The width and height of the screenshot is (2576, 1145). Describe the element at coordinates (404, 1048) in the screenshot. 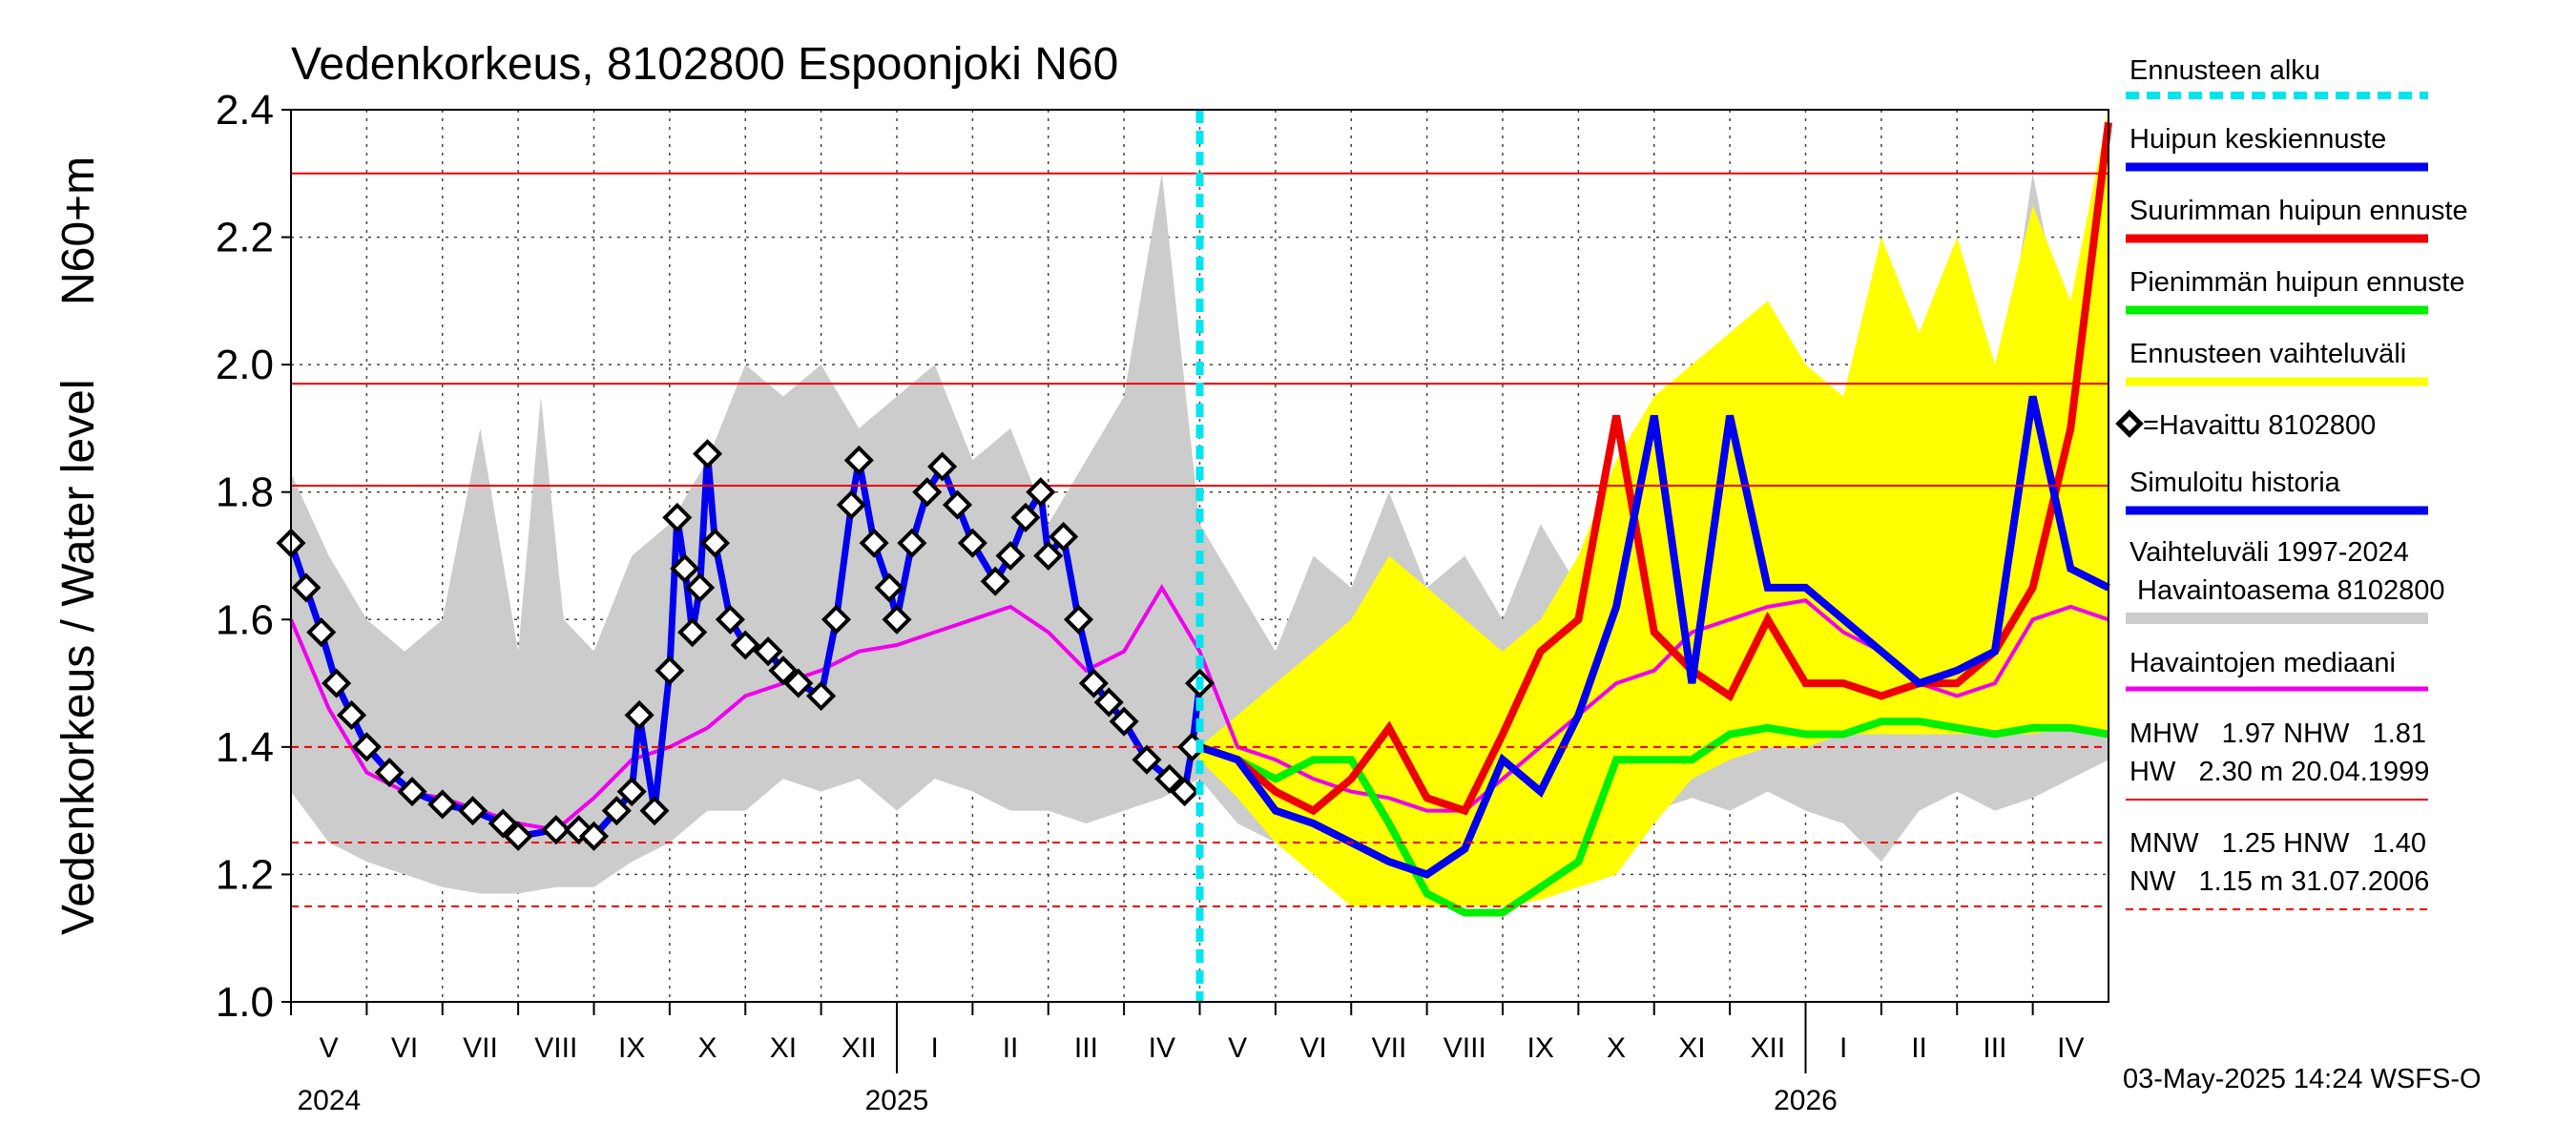

I see `month-label: VI` at that location.